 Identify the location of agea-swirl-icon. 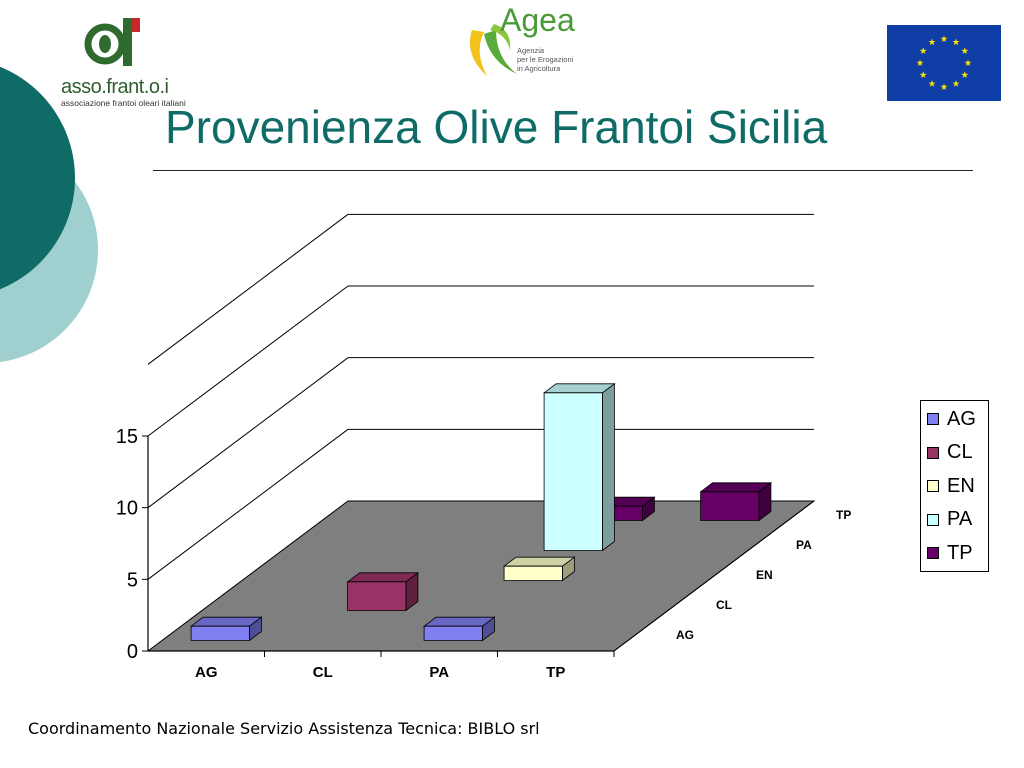
(493, 50).